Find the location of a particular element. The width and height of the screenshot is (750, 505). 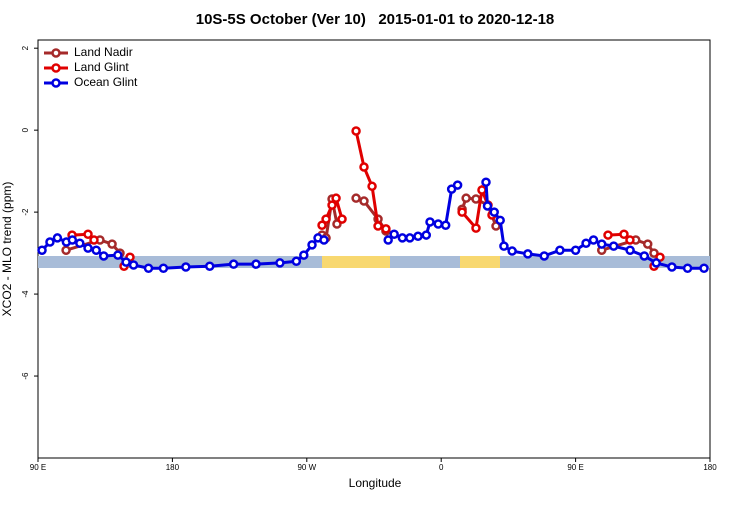

y-tick-label: -4 is located at coordinates (25, 294).